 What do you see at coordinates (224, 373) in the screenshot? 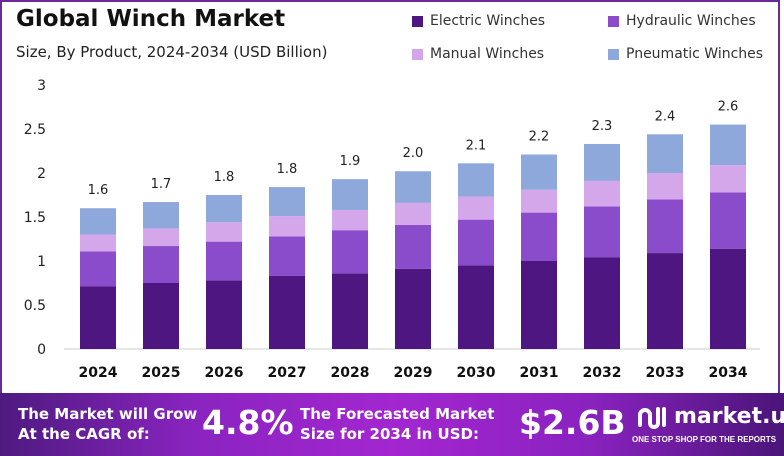
I see `x-tick-label: 2026` at bounding box center [224, 373].